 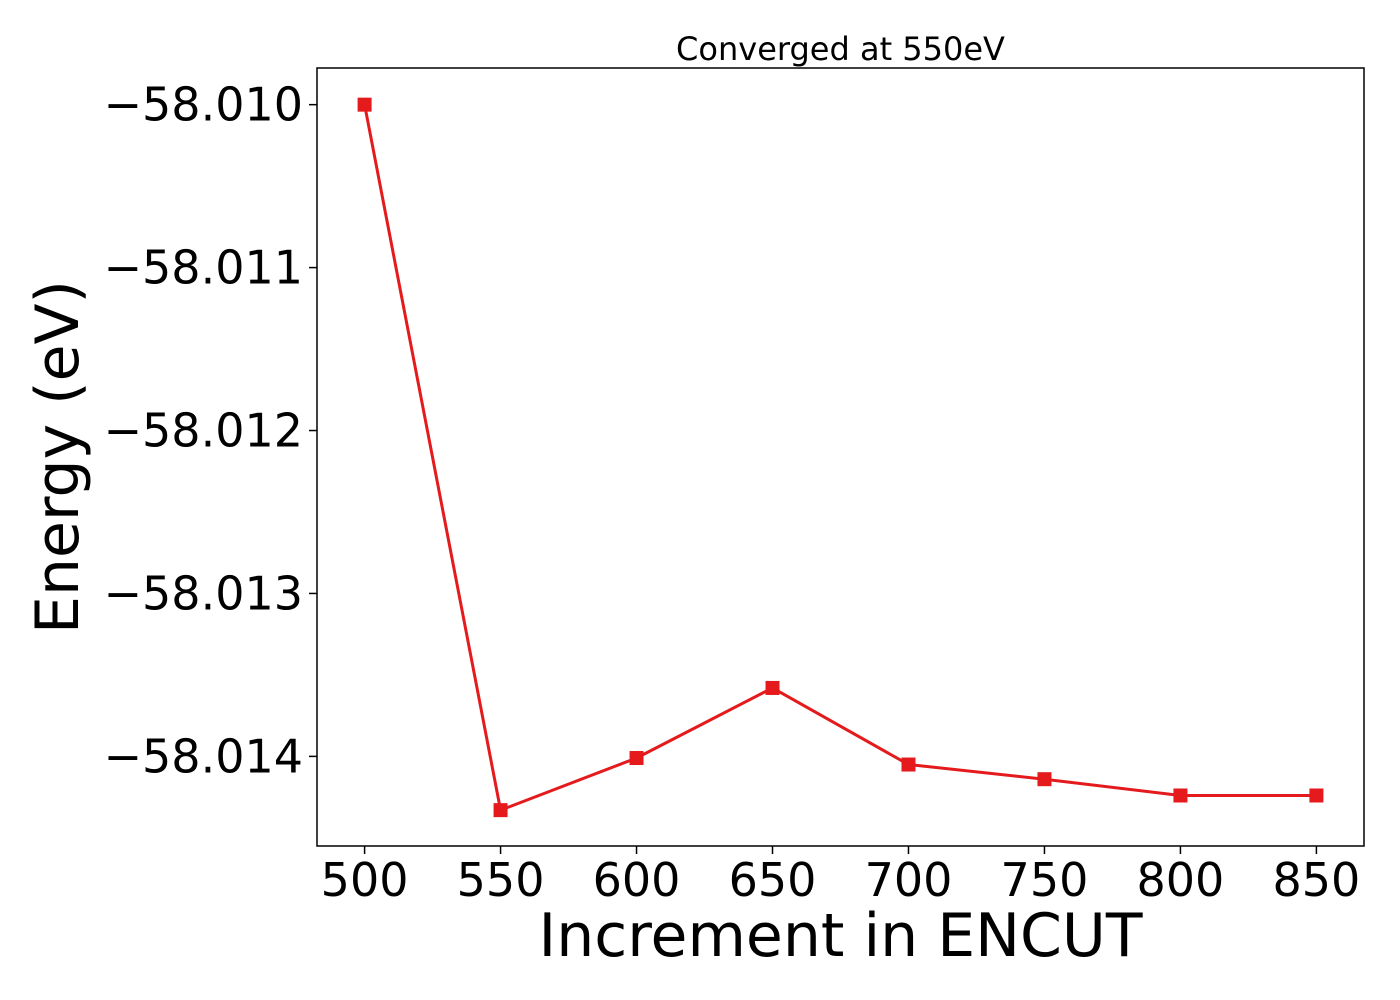 I want to click on chart-title: Converged at 550eV, so click(x=840, y=49).